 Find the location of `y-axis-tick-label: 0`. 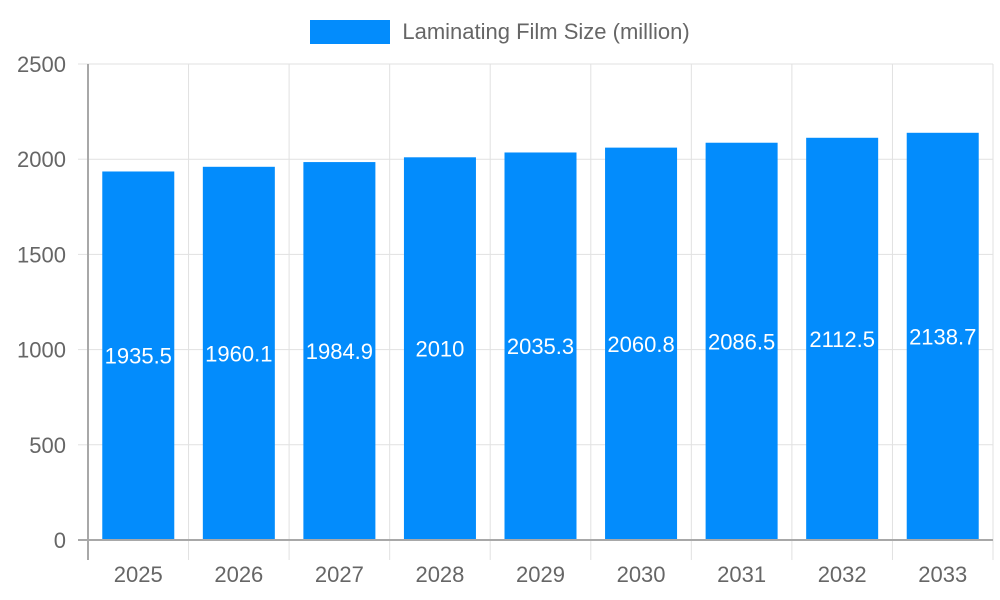

y-axis-tick-label: 0 is located at coordinates (60, 540).